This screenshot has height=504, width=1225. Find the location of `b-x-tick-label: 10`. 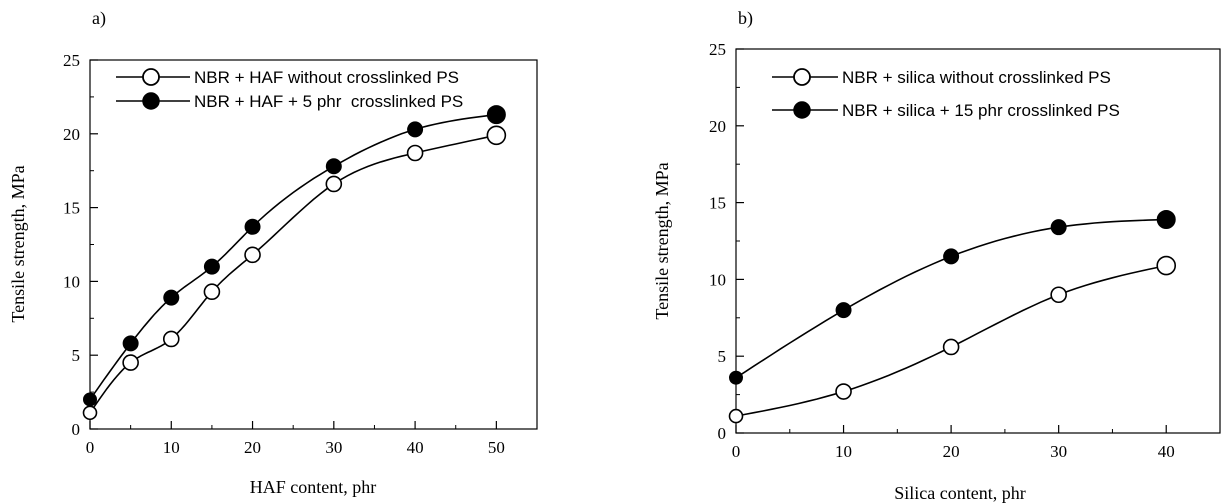

b-x-tick-label: 10 is located at coordinates (843, 451).